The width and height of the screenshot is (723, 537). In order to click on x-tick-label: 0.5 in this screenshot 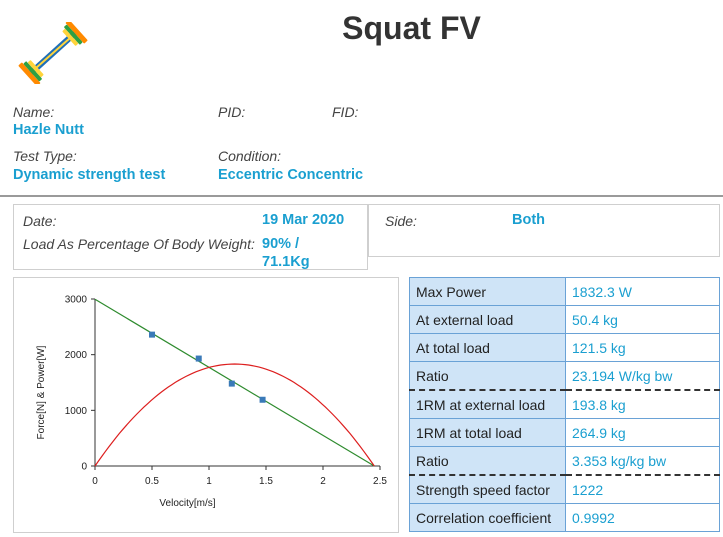, I will do `click(152, 481)`.